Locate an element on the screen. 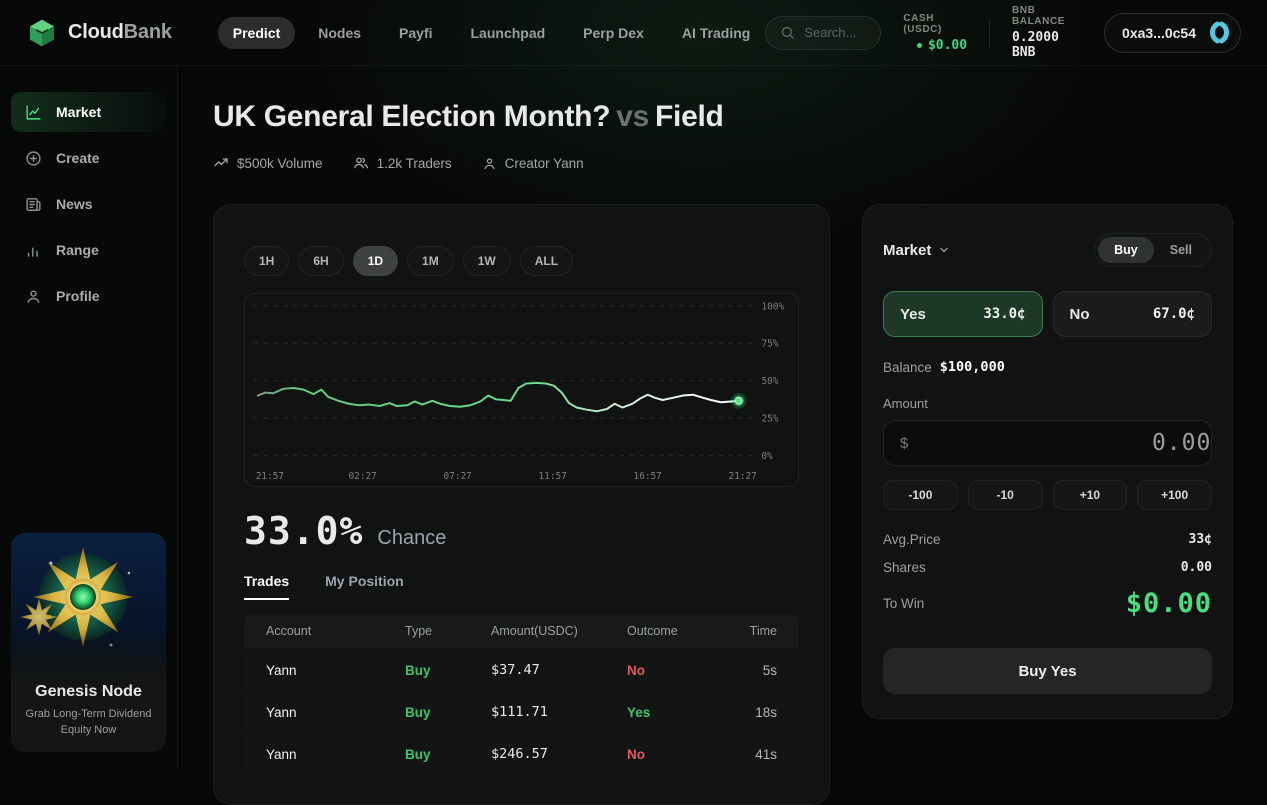 The image size is (1267, 805). nav-item: Predict is located at coordinates (256, 32).